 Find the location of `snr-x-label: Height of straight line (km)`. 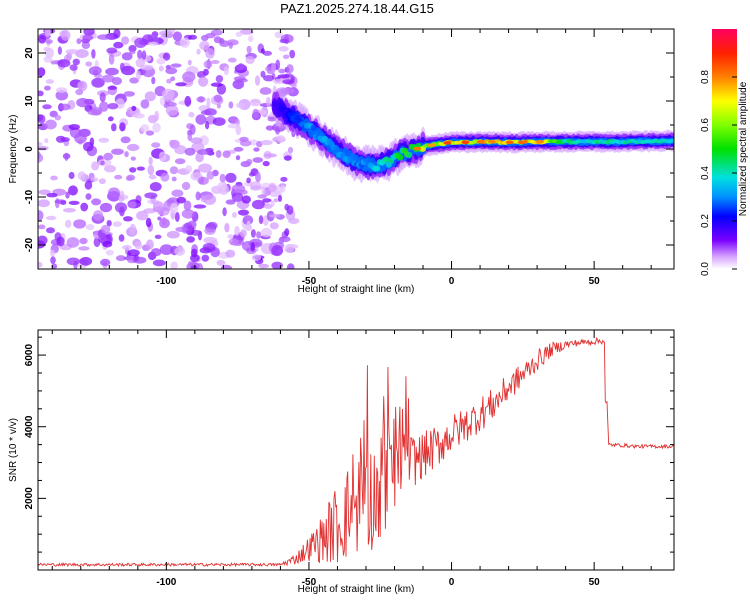

snr-x-label: Height of straight line (km) is located at coordinates (356, 589).